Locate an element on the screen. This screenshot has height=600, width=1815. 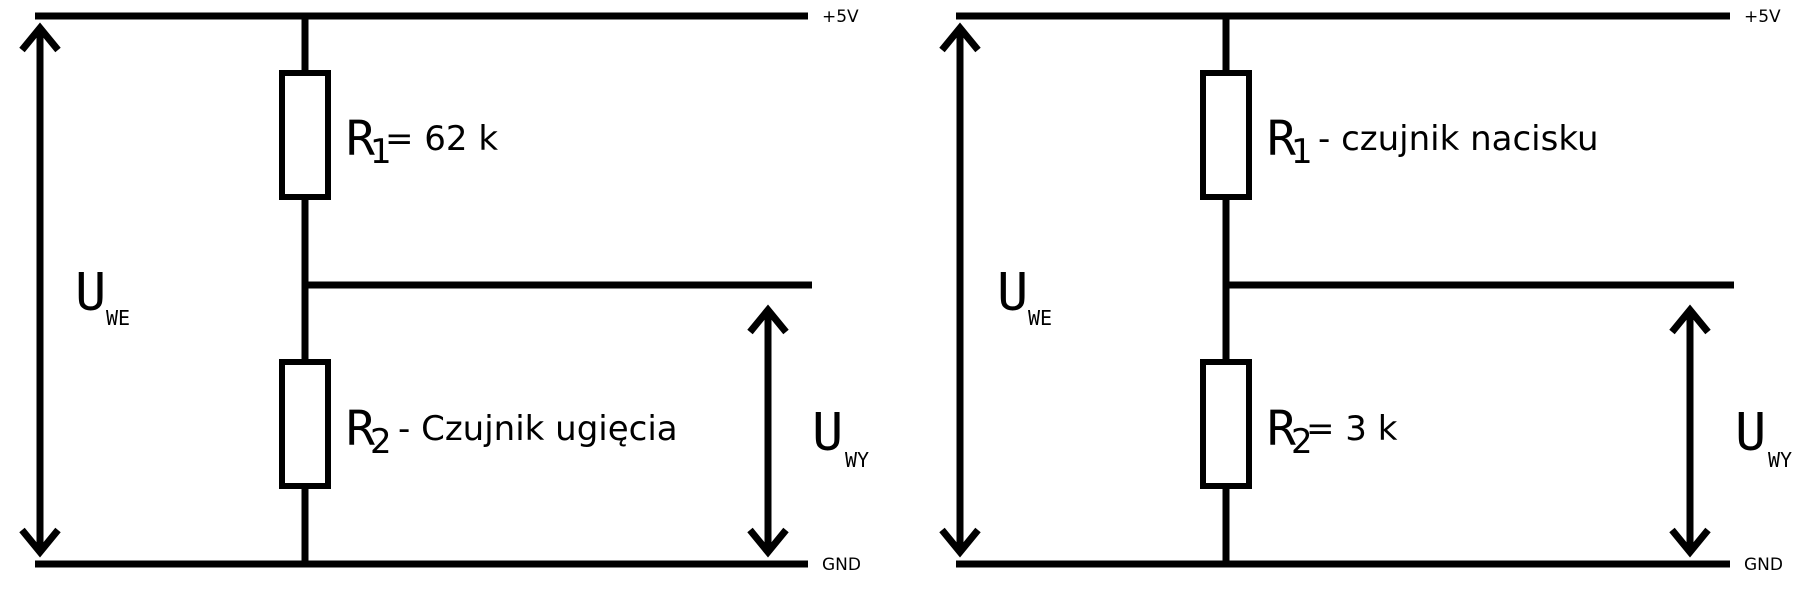
r2-text: - Czujnik ugięcia is located at coordinates (538, 429).